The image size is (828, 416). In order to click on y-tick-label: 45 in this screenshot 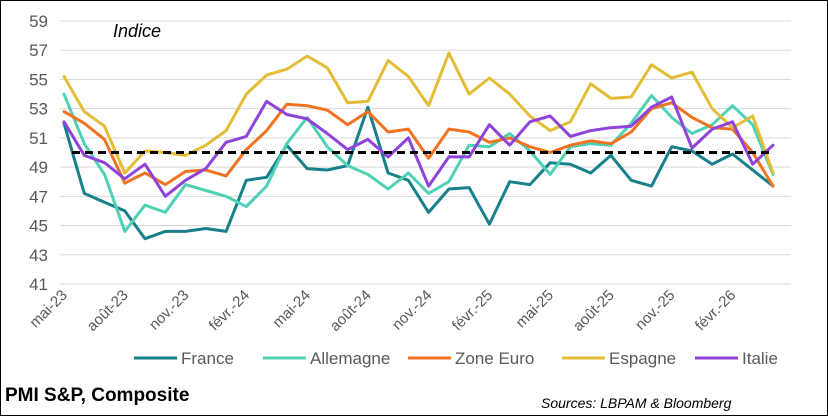, I will do `click(38, 226)`.